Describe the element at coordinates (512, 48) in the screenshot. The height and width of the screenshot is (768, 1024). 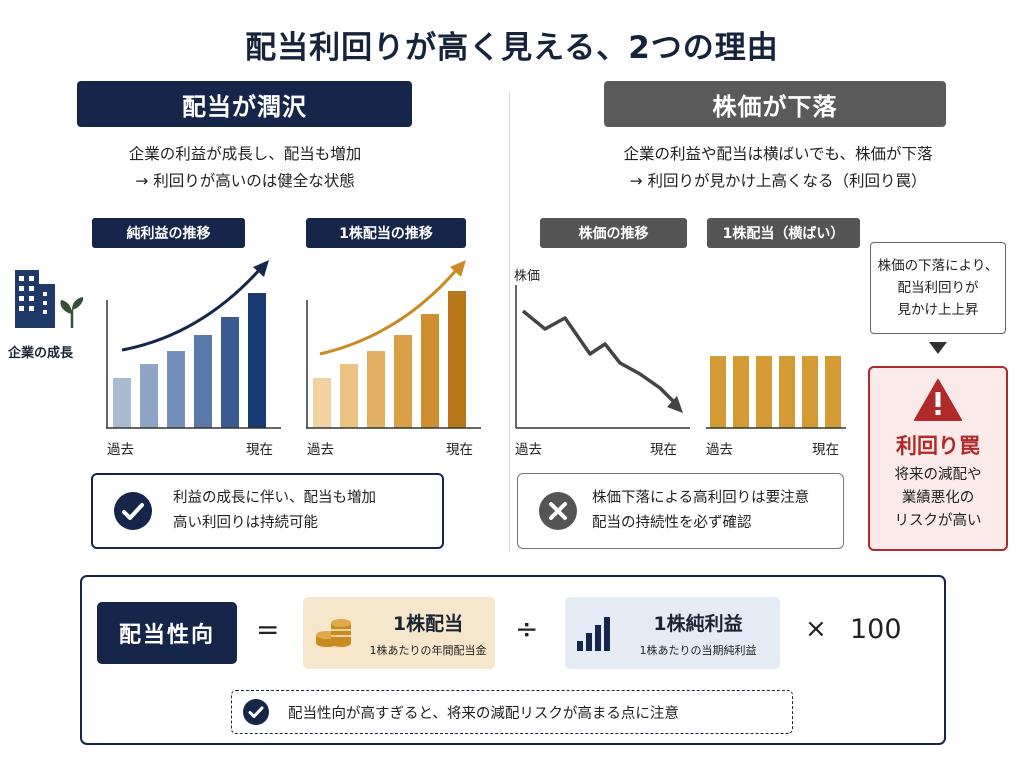
I see `page-title: 配当利回りが高く見える、2つの理由` at that location.